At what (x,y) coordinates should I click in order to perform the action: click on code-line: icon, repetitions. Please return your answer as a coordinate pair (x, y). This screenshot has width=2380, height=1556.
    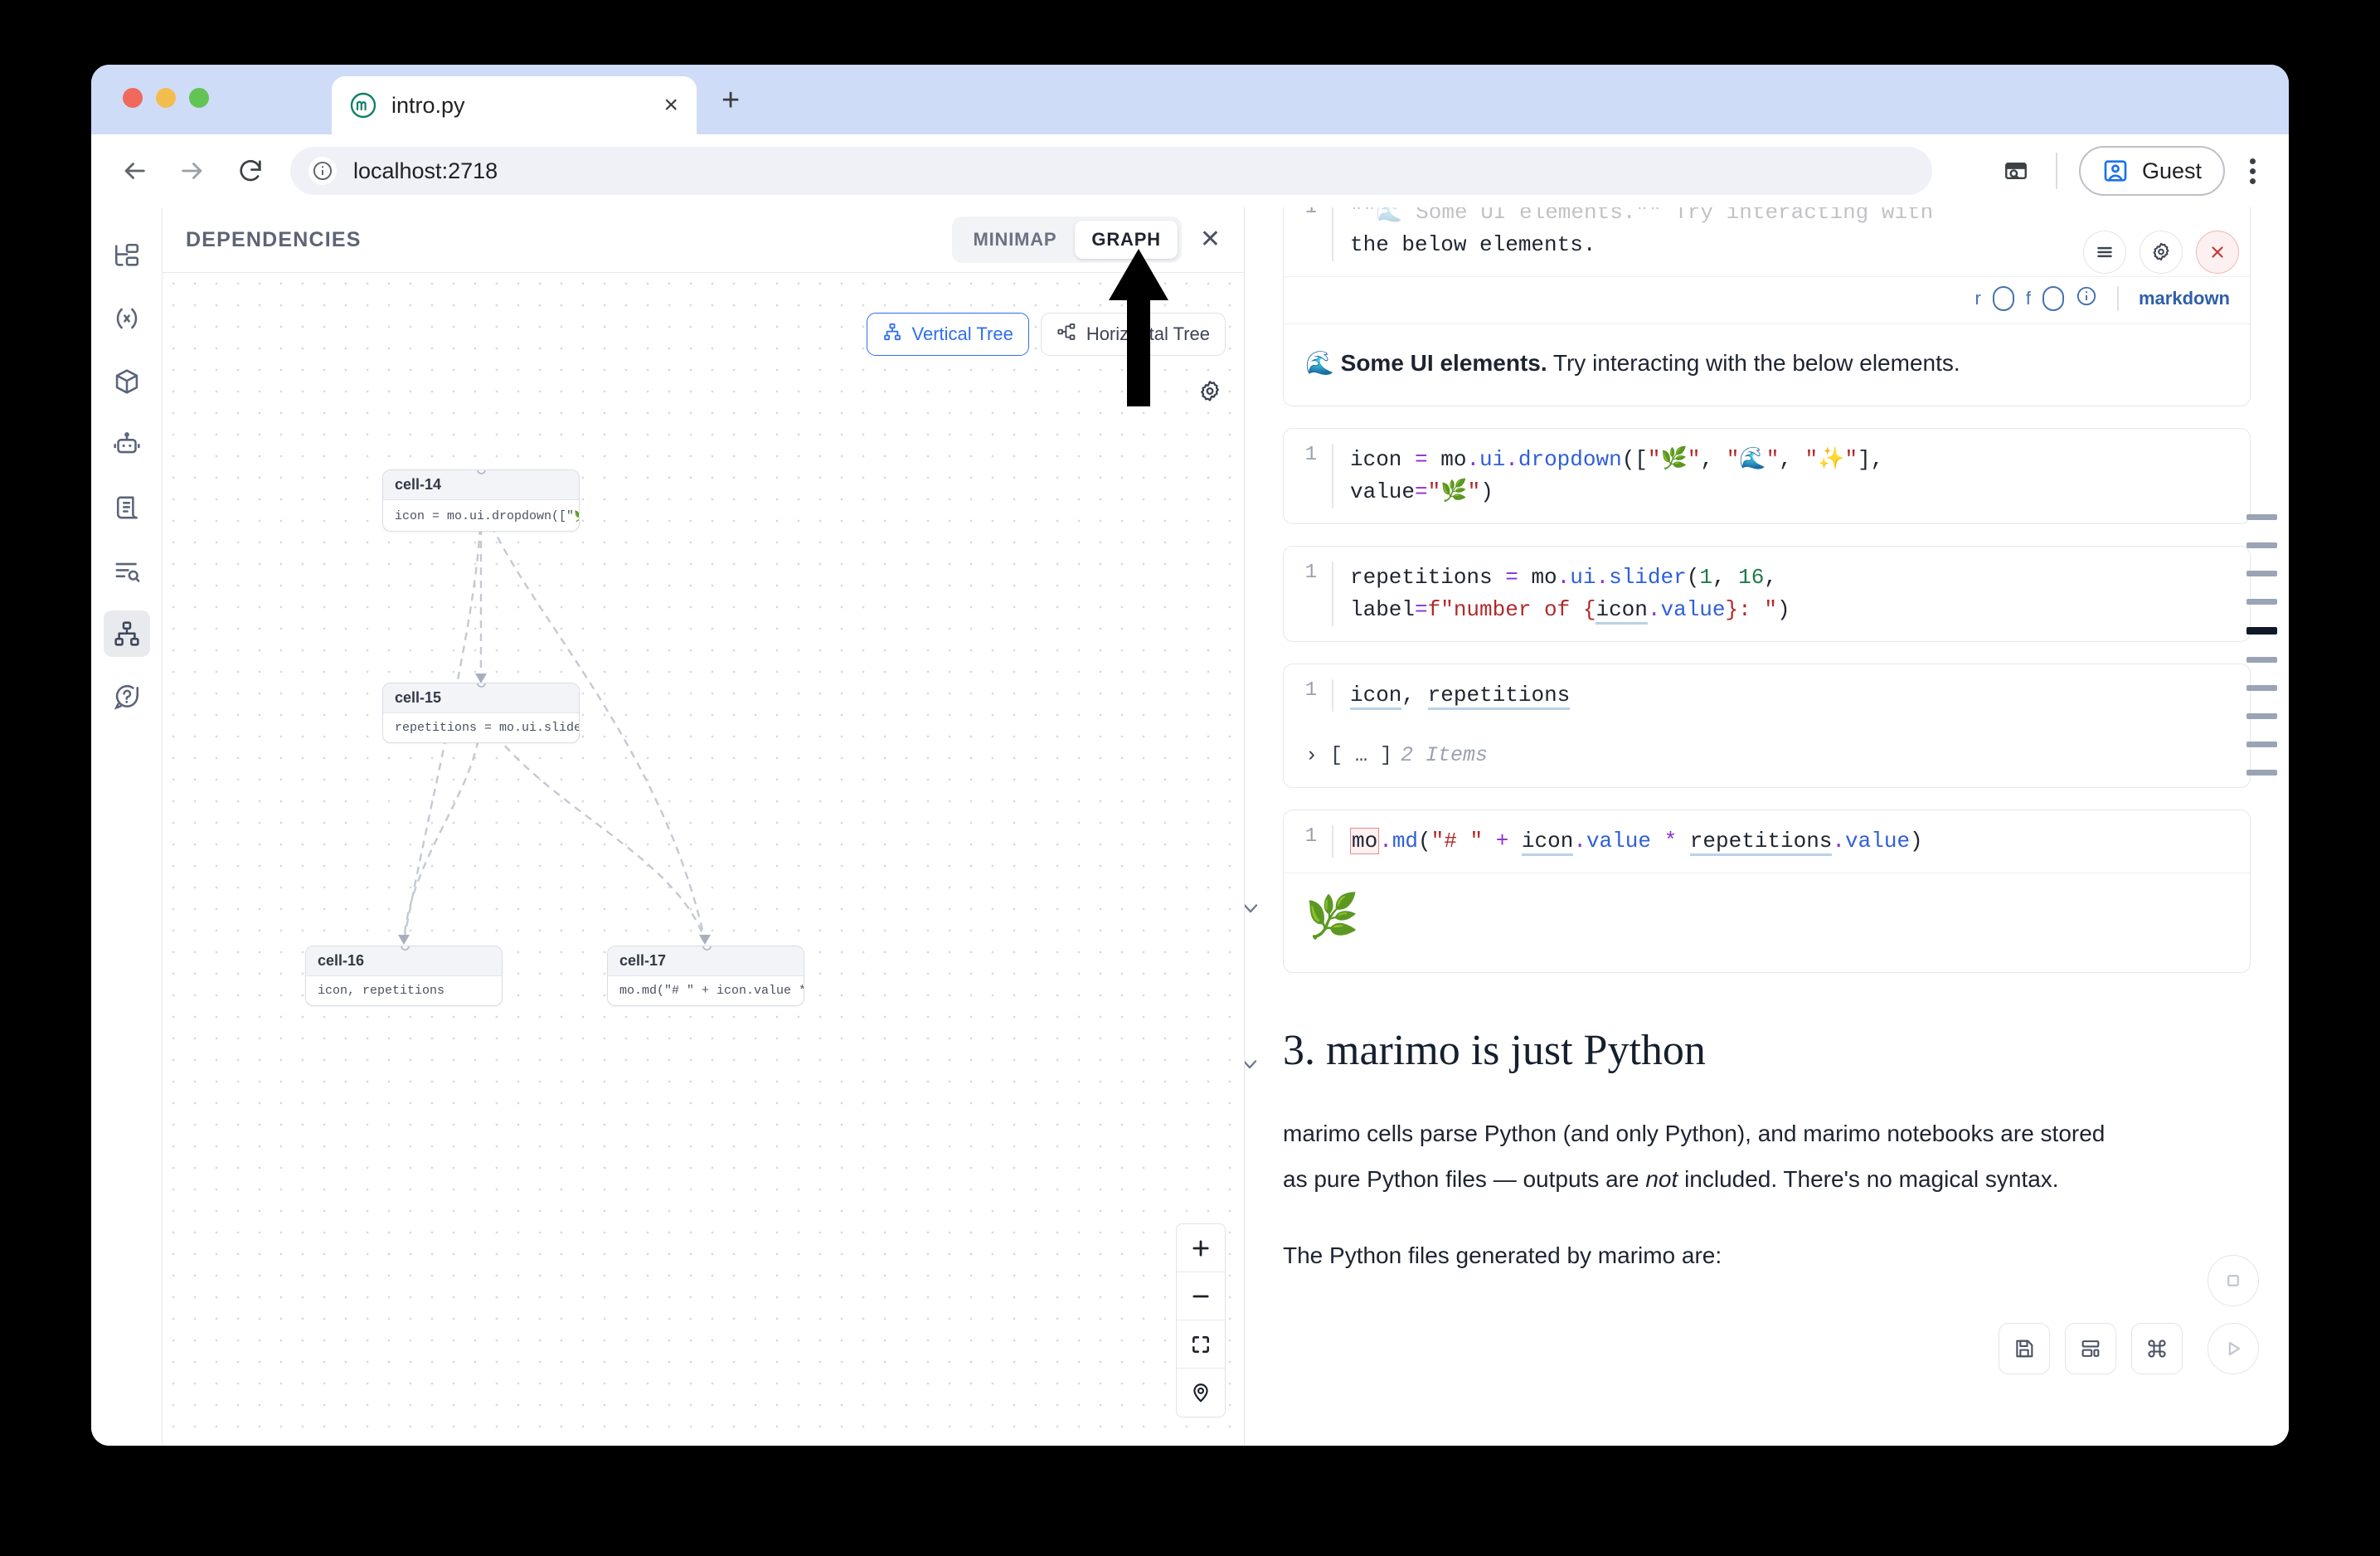
    Looking at the image, I should click on (1792, 695).